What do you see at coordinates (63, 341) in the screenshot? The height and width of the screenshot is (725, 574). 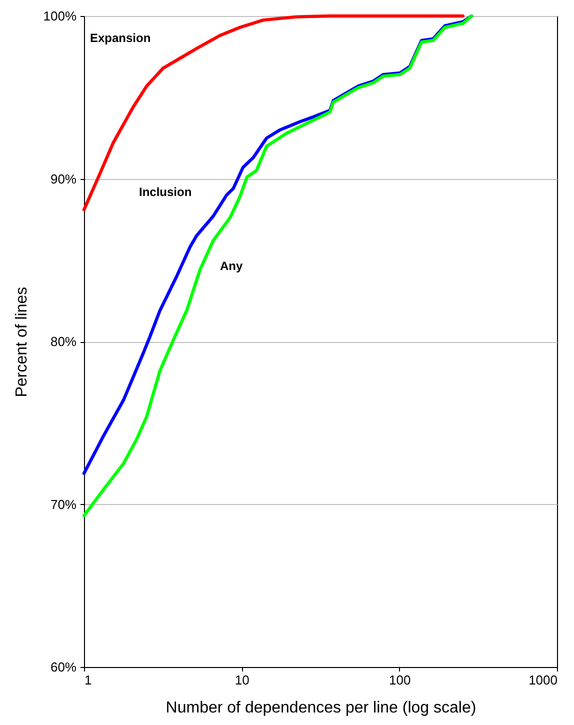 I see `y-tick-label: 80%` at bounding box center [63, 341].